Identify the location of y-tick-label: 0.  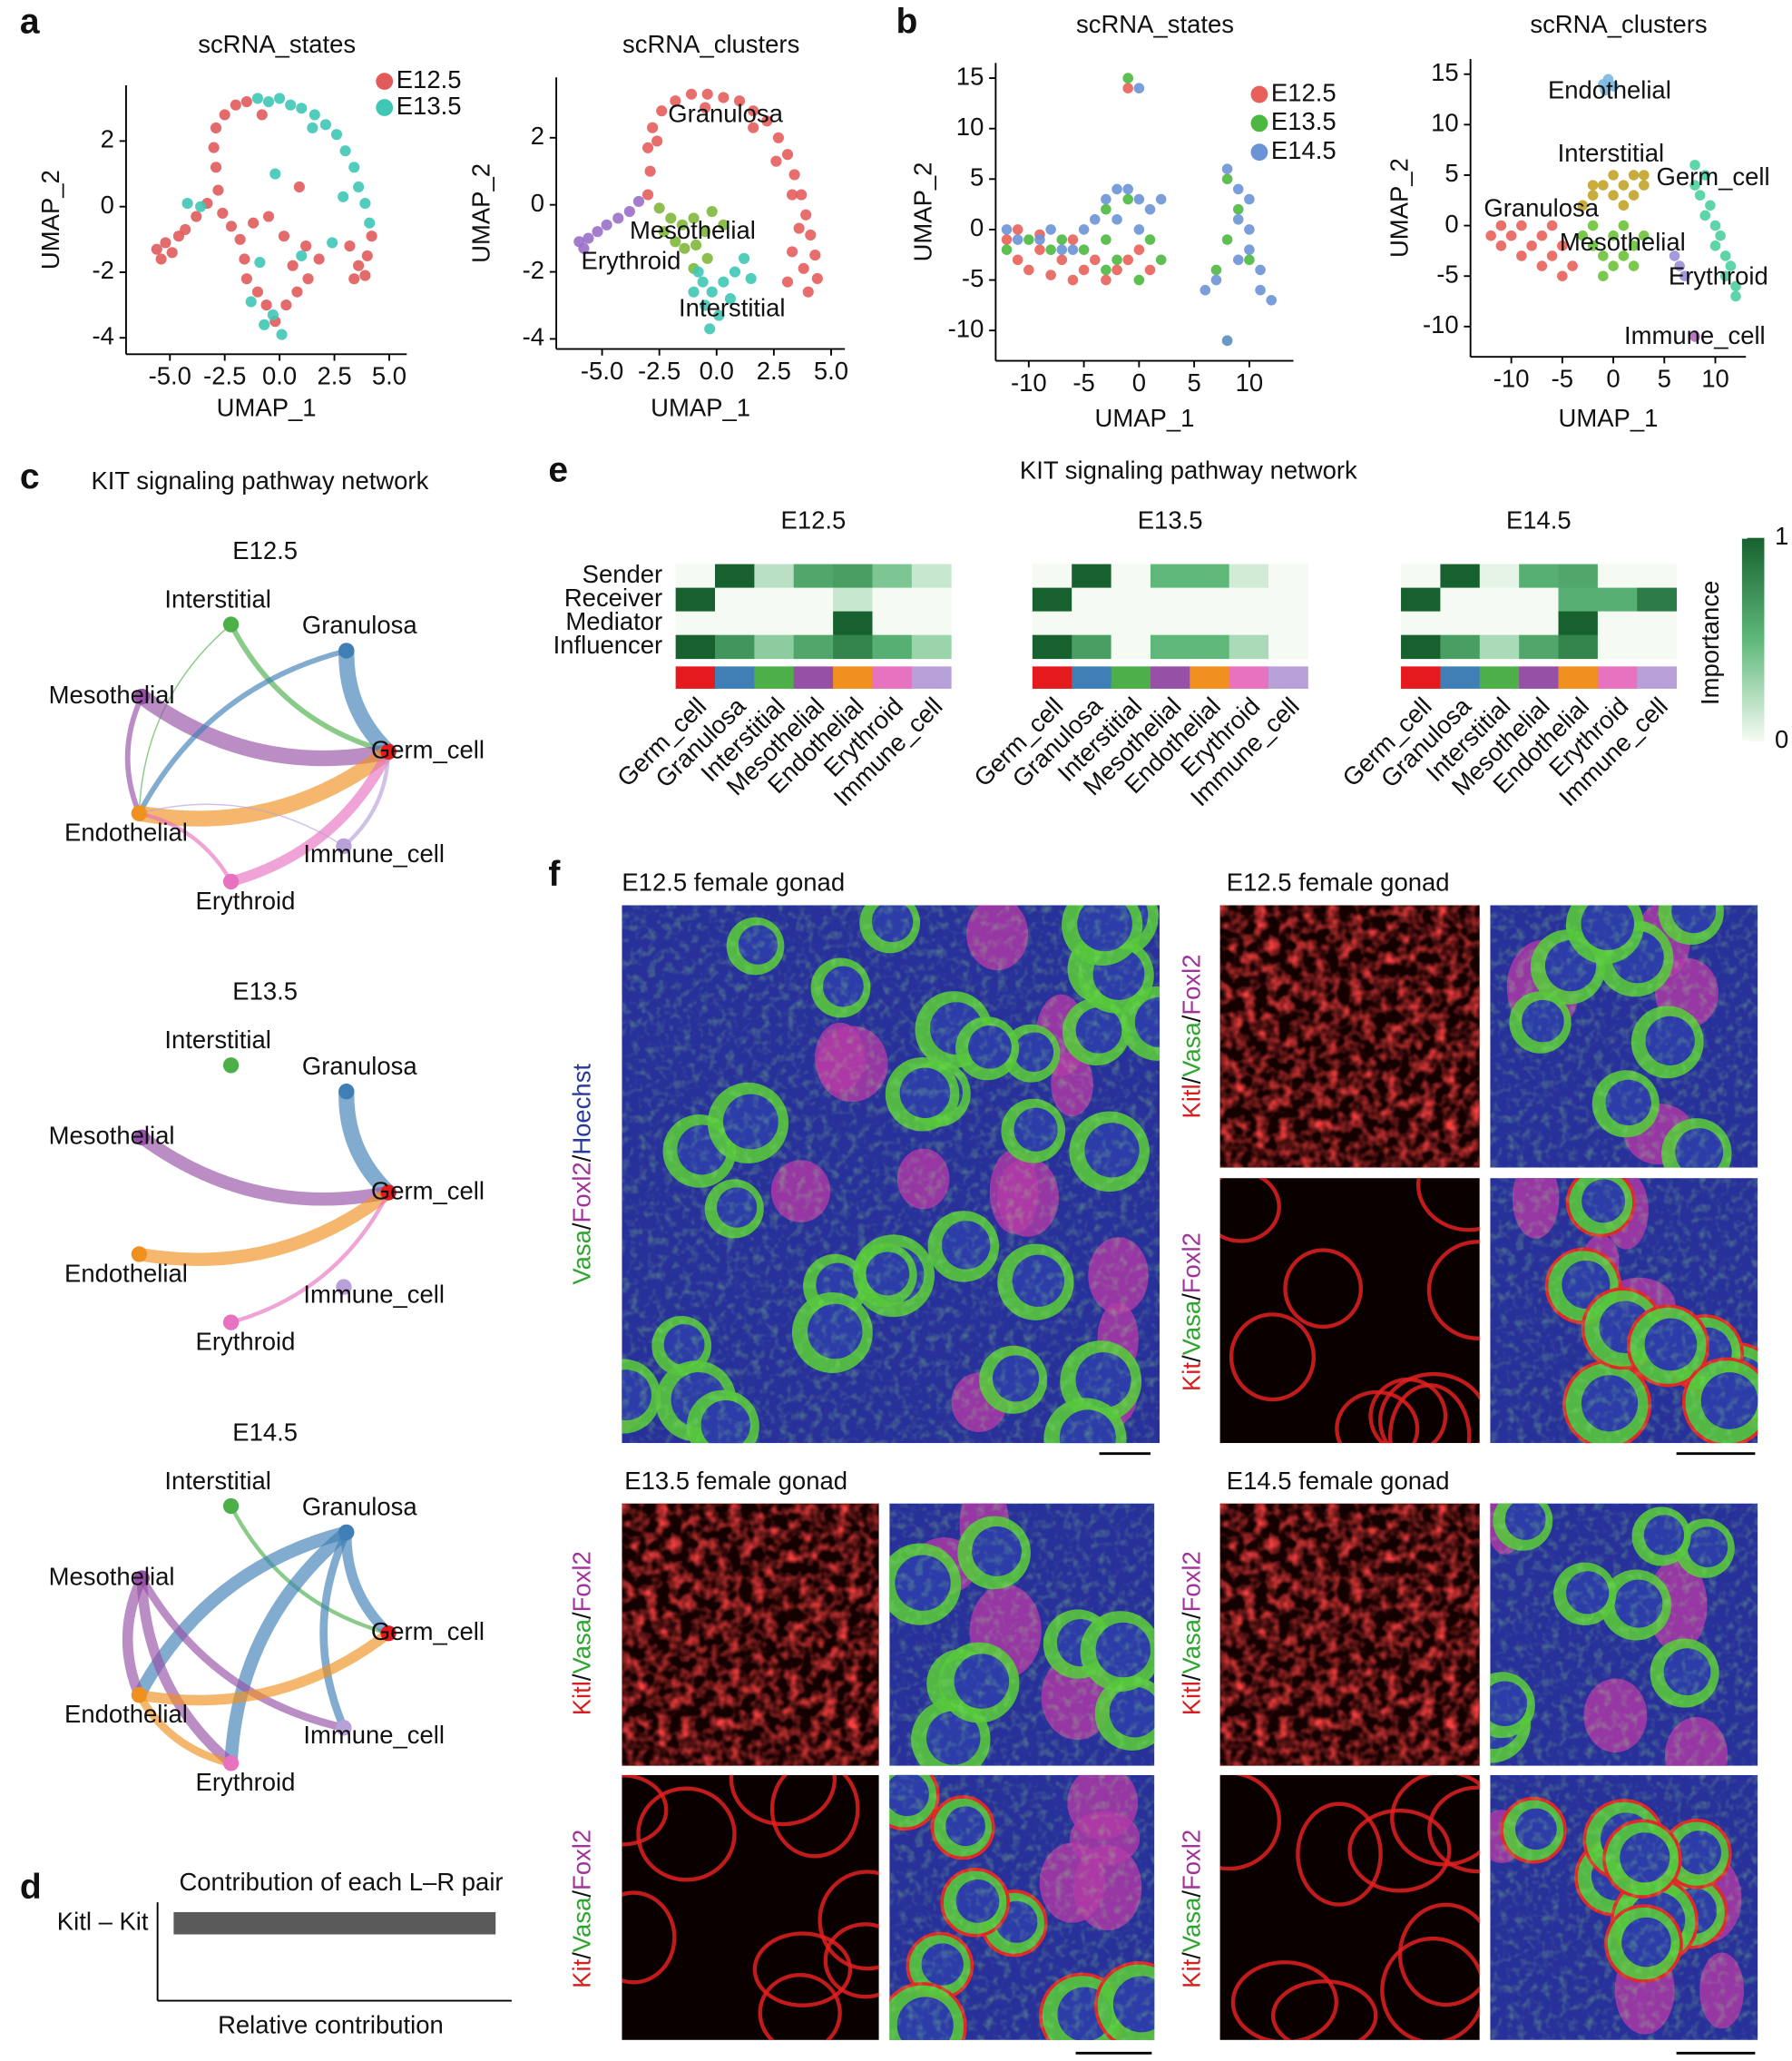
(538, 203).